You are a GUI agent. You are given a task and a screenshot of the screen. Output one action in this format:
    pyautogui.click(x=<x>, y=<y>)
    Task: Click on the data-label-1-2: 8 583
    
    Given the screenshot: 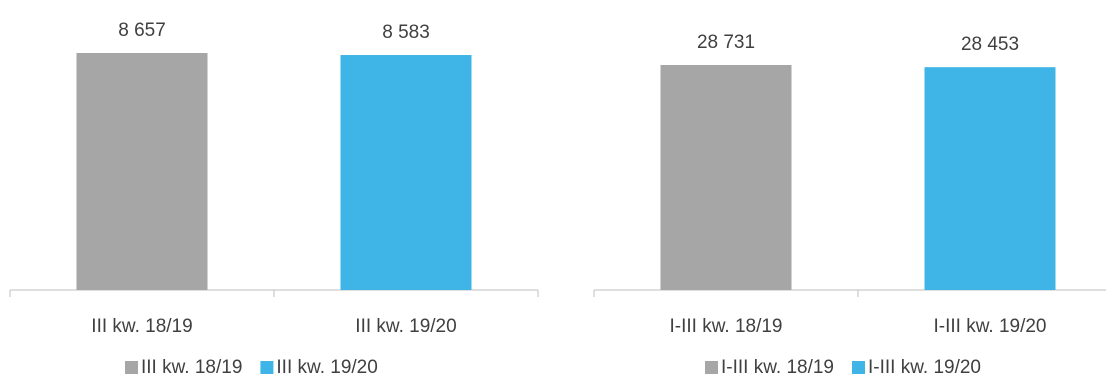 What is the action you would take?
    pyautogui.click(x=406, y=32)
    